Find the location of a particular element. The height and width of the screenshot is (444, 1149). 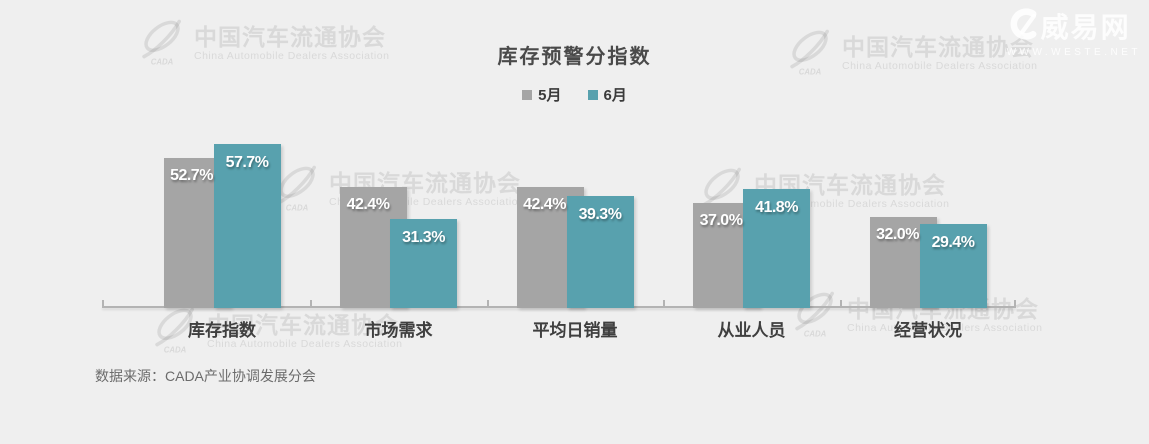

legend-label: 5月 is located at coordinates (550, 95).